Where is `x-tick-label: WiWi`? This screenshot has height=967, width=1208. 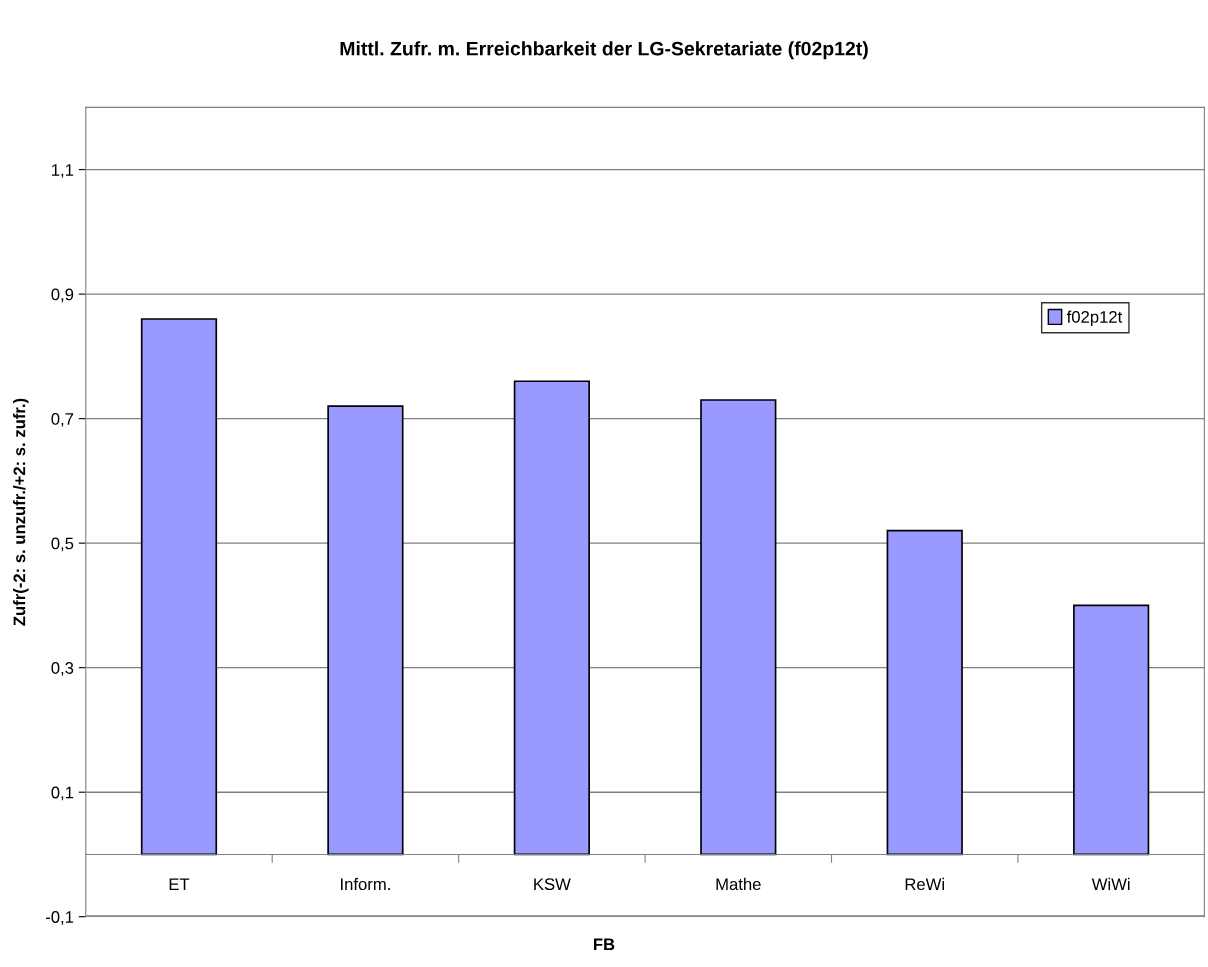 x-tick-label: WiWi is located at coordinates (1110, 883).